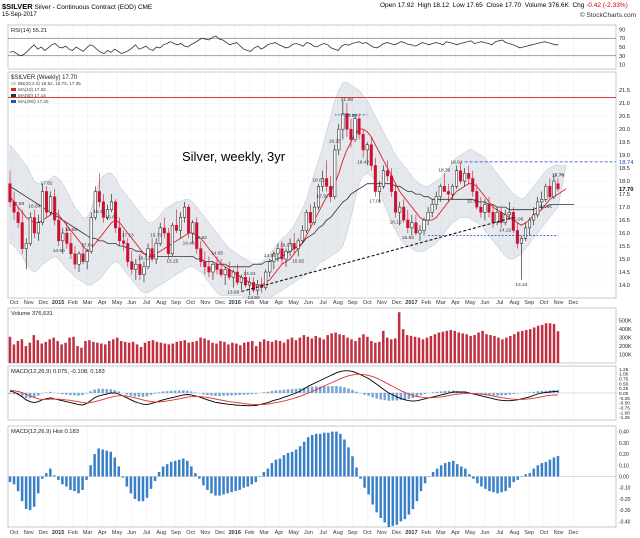 This screenshot has height=538, width=640. Describe the element at coordinates (624, 234) in the screenshot. I see `price-y-tick: 16.0` at that location.